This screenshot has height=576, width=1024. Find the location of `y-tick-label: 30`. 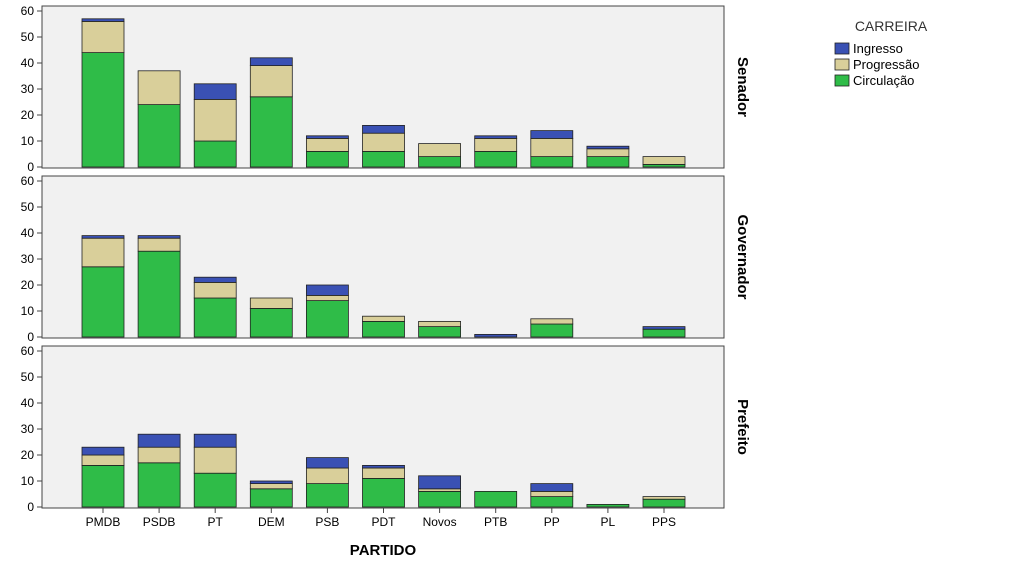

y-tick-label: 30 is located at coordinates (28, 259).